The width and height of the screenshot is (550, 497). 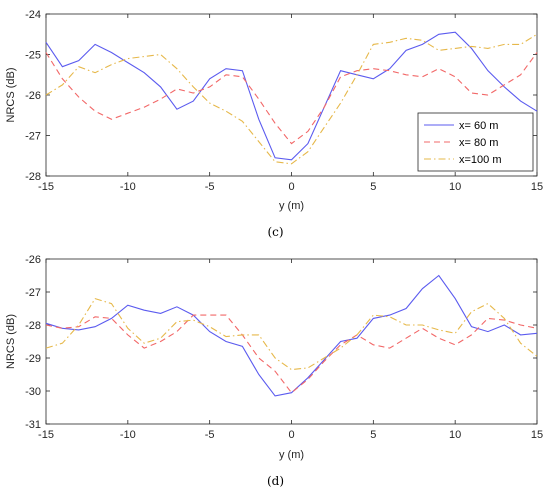 I want to click on panel-caption: (d), so click(x=275, y=481).